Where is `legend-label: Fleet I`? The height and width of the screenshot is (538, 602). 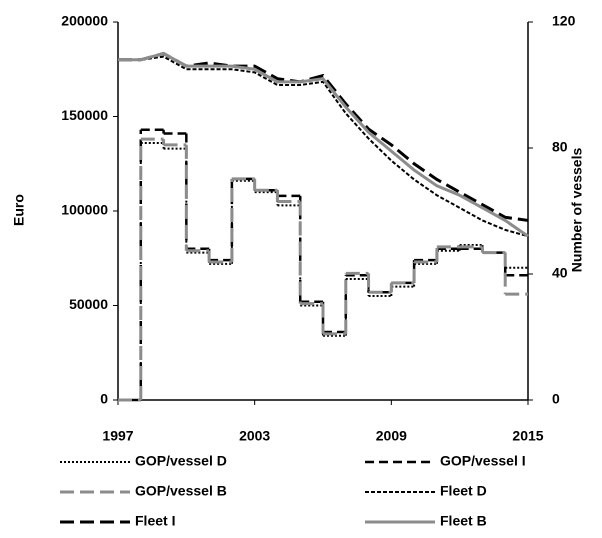
legend-label: Fleet I is located at coordinates (155, 521).